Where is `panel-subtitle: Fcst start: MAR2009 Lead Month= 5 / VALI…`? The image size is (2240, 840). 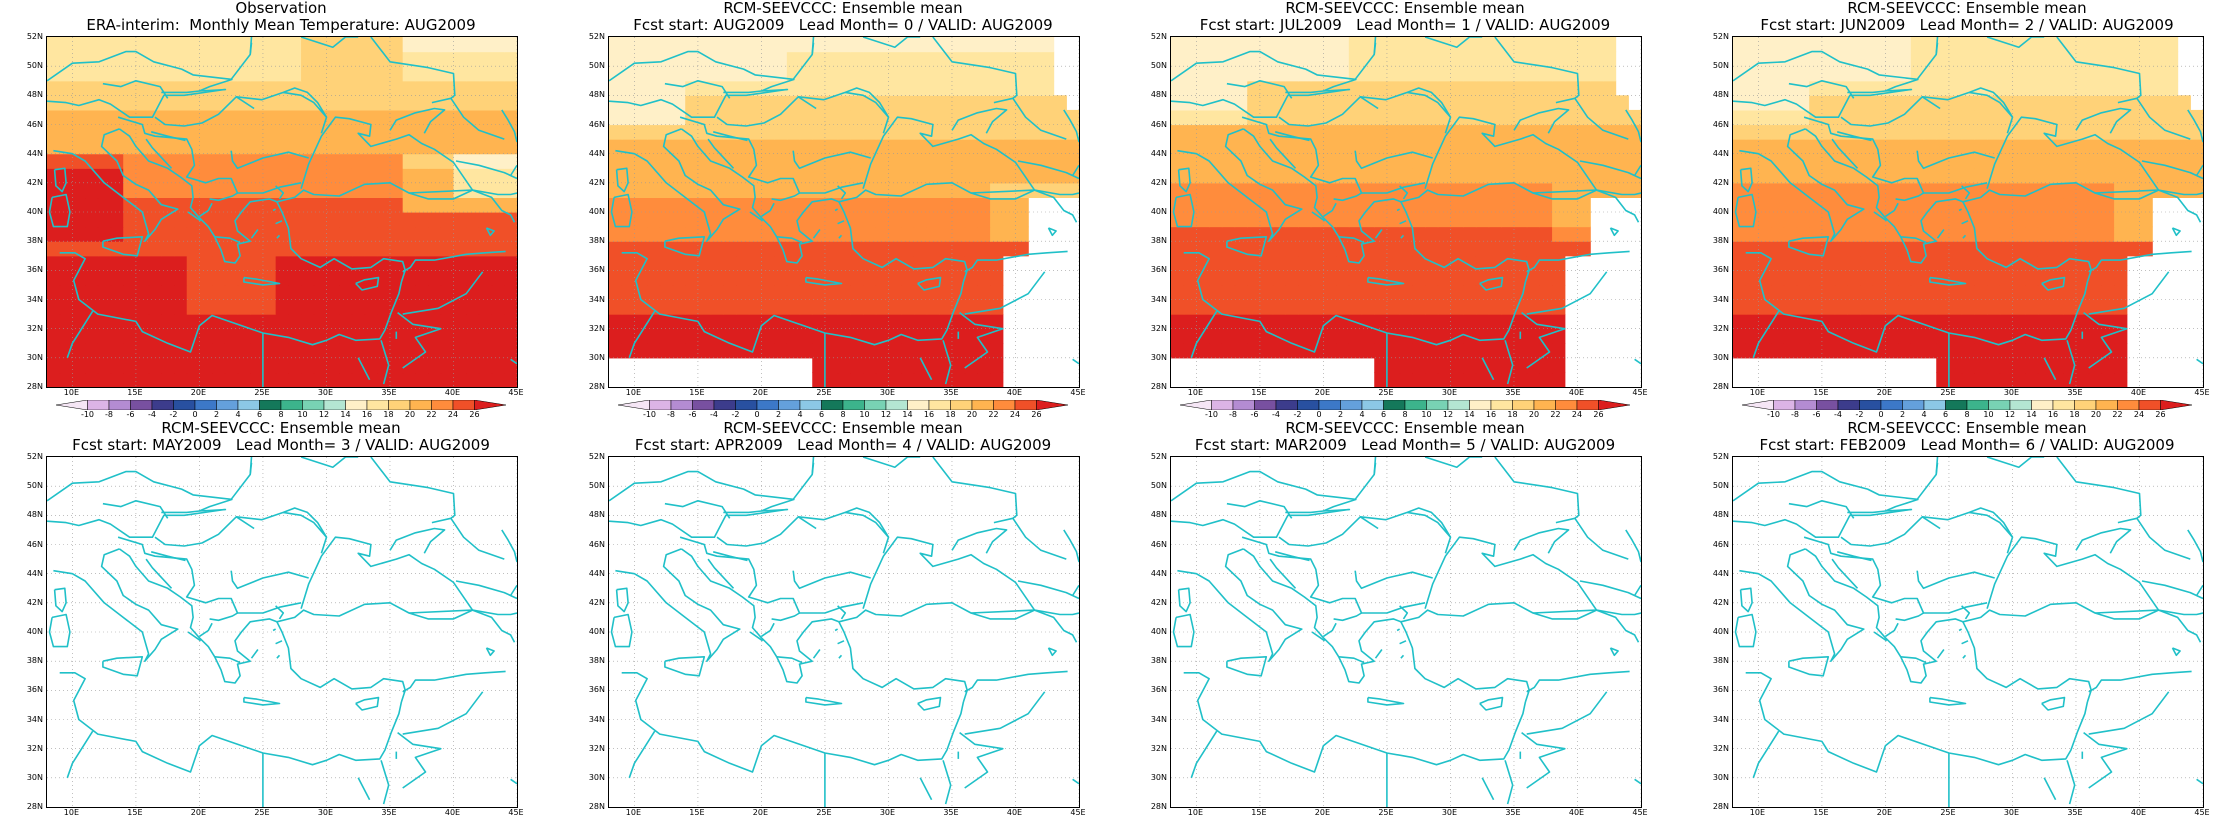 panel-subtitle: Fcst start: MAR2009 Lead Month= 5 / VALI… is located at coordinates (1405, 445).